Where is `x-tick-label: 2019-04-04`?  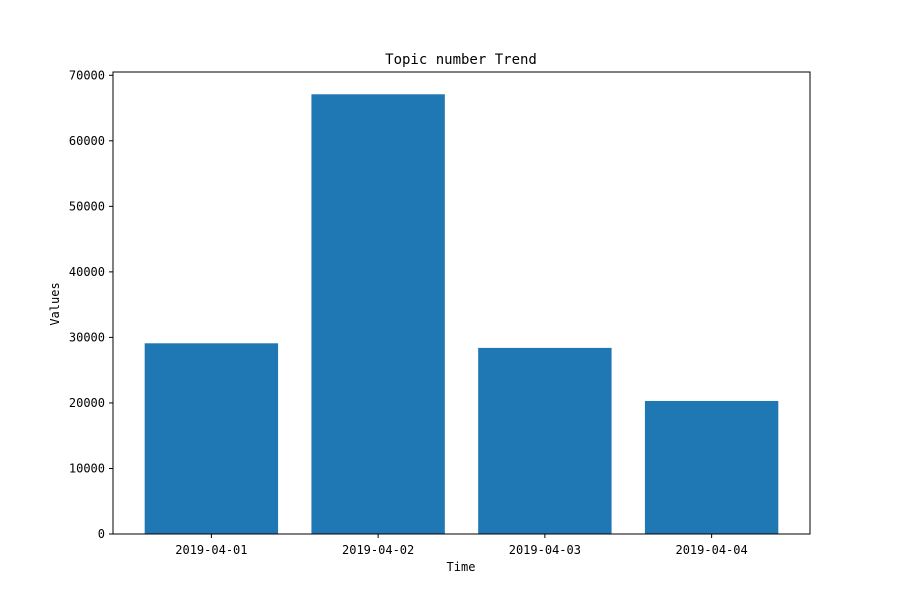
x-tick-label: 2019-04-04 is located at coordinates (711, 550).